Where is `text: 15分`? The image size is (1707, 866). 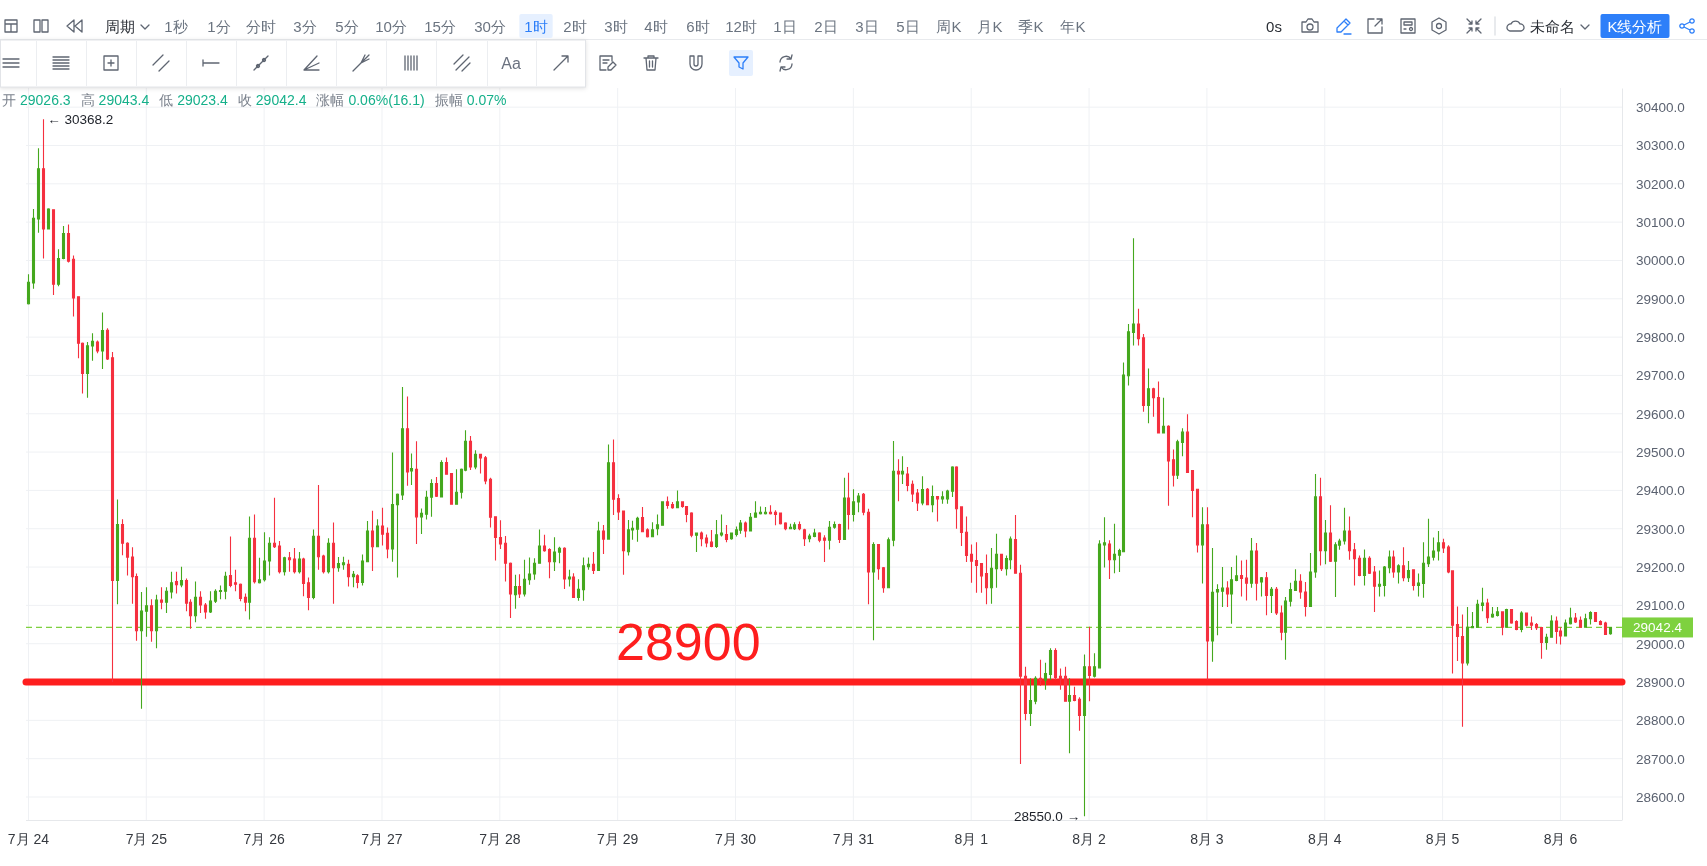
text: 15分 is located at coordinates (440, 26).